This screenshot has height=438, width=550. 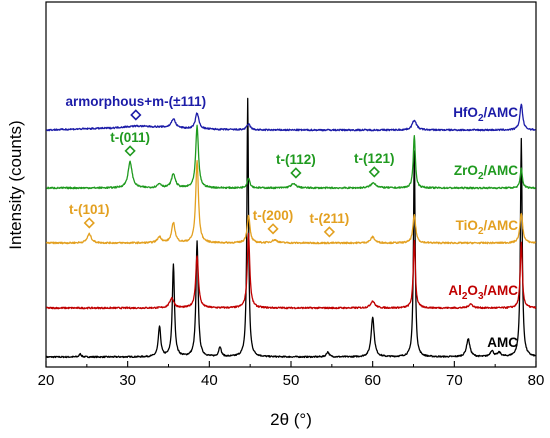 I want to click on peak-label: t-(200), so click(x=273, y=215).